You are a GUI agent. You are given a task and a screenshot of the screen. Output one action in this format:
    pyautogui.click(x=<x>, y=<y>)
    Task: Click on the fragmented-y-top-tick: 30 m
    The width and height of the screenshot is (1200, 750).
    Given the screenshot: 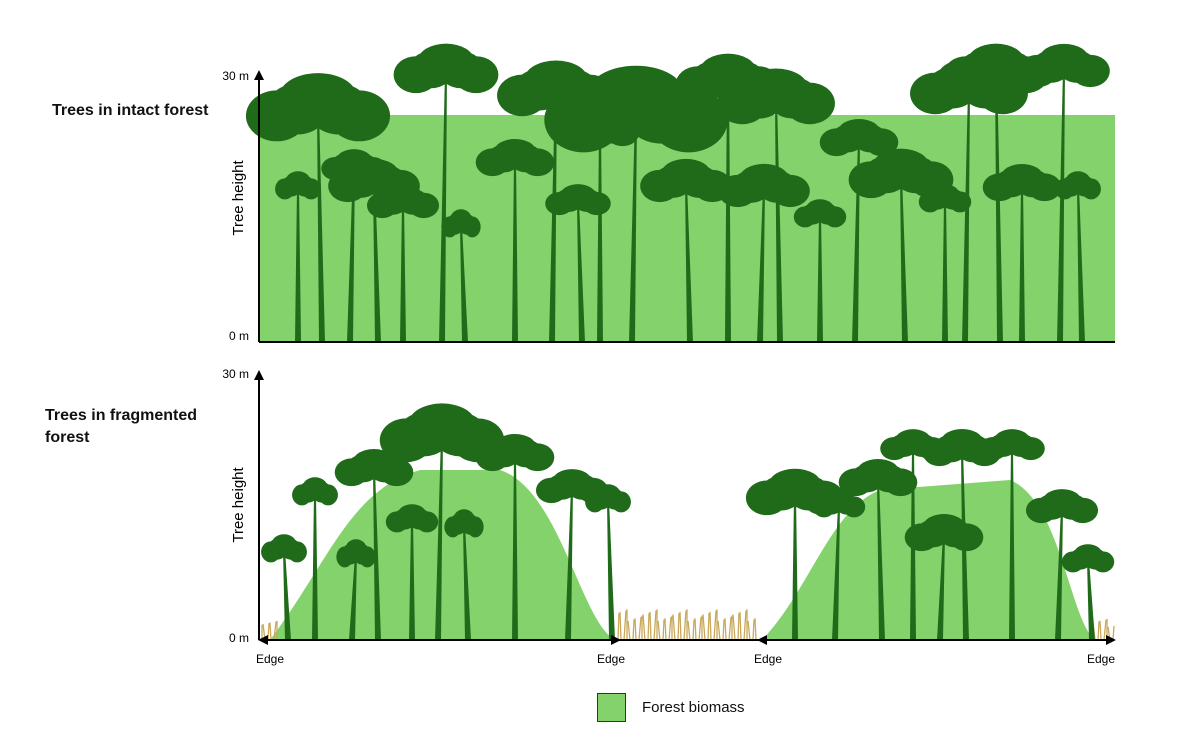 What is the action you would take?
    pyautogui.click(x=235, y=374)
    